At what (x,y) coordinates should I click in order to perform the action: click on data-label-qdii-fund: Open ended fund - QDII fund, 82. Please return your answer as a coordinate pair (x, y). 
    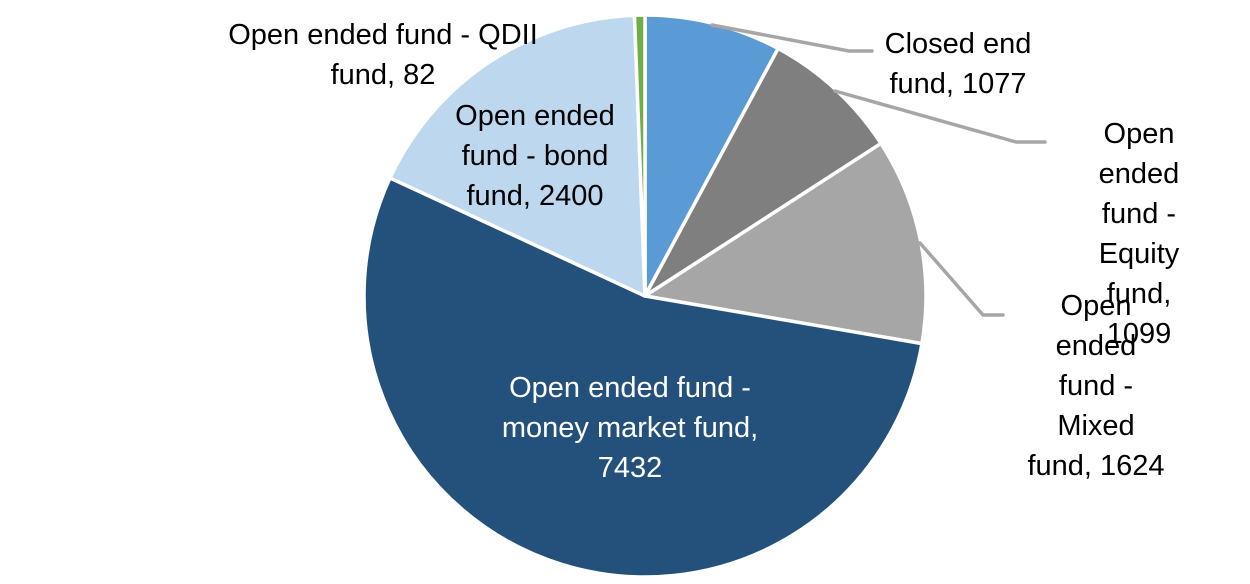
    Looking at the image, I should click on (383, 55).